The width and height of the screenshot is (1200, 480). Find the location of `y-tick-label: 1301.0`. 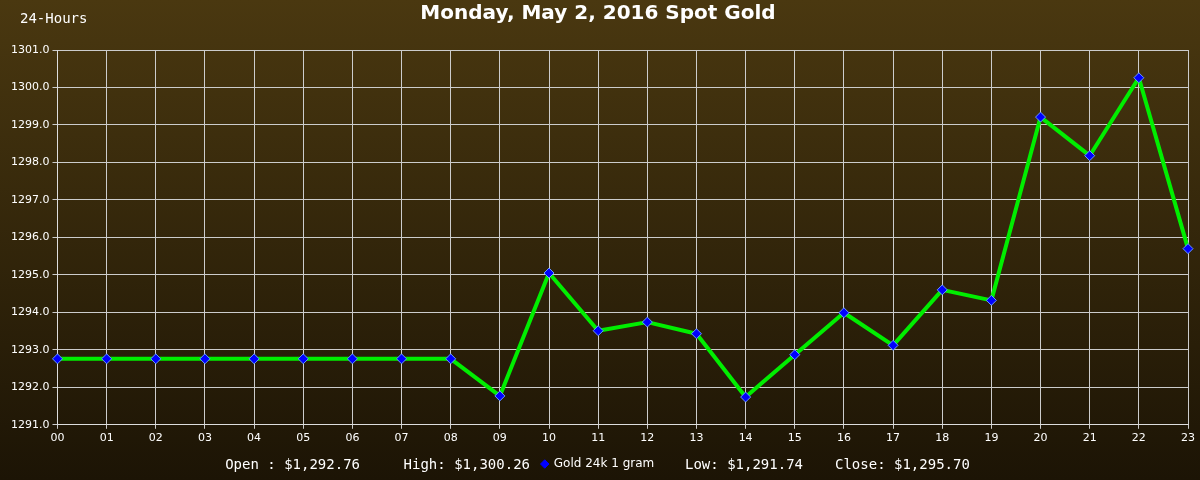

y-tick-label: 1301.0 is located at coordinates (30, 49).